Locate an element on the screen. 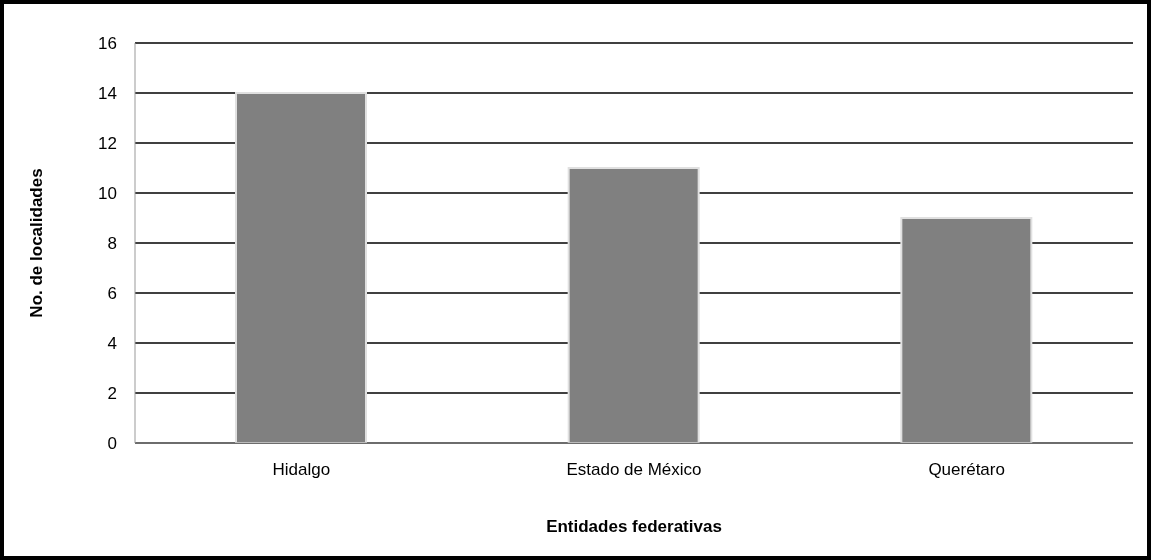  y-tick-label: 16 is located at coordinates (107, 44).